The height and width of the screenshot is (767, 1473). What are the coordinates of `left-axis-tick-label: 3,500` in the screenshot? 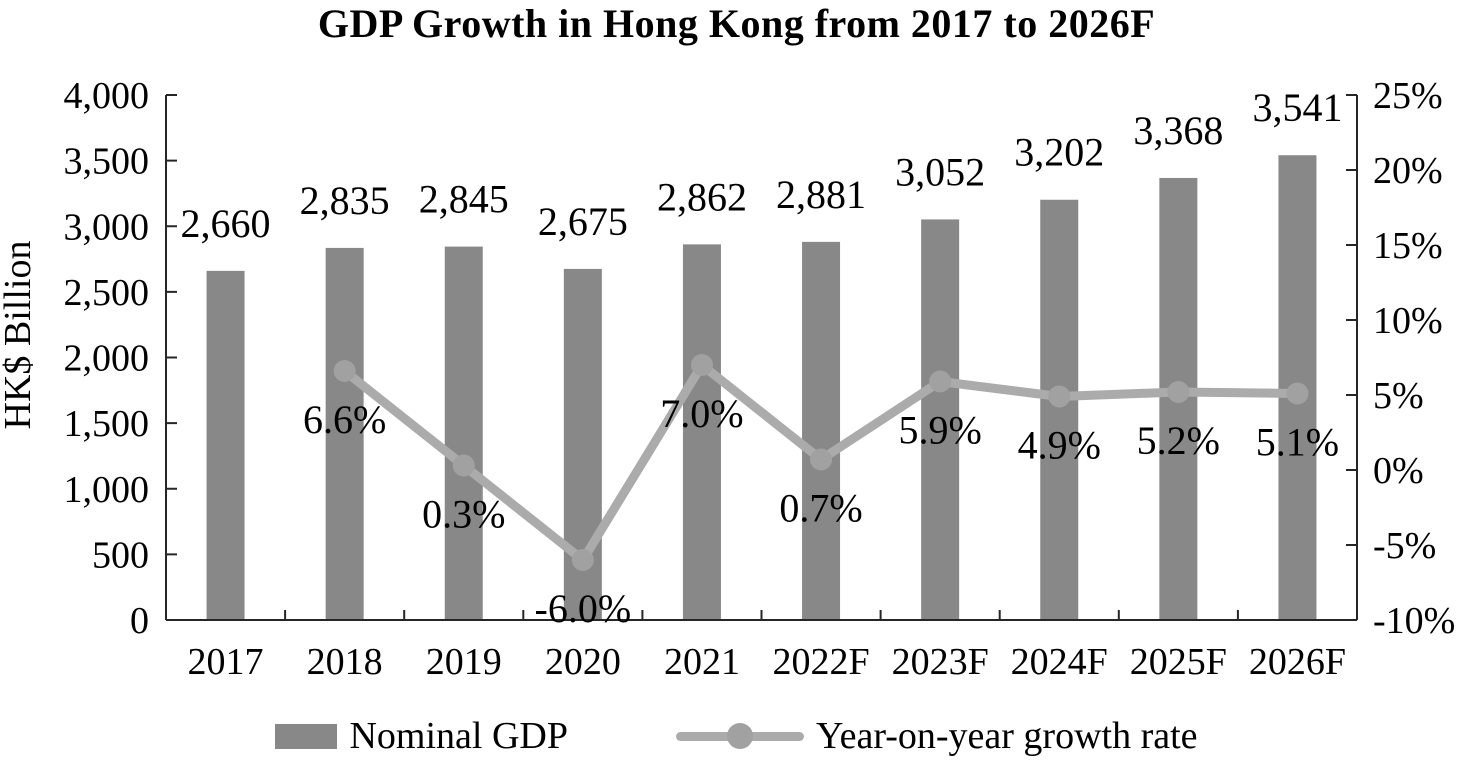 It's located at (107, 162).